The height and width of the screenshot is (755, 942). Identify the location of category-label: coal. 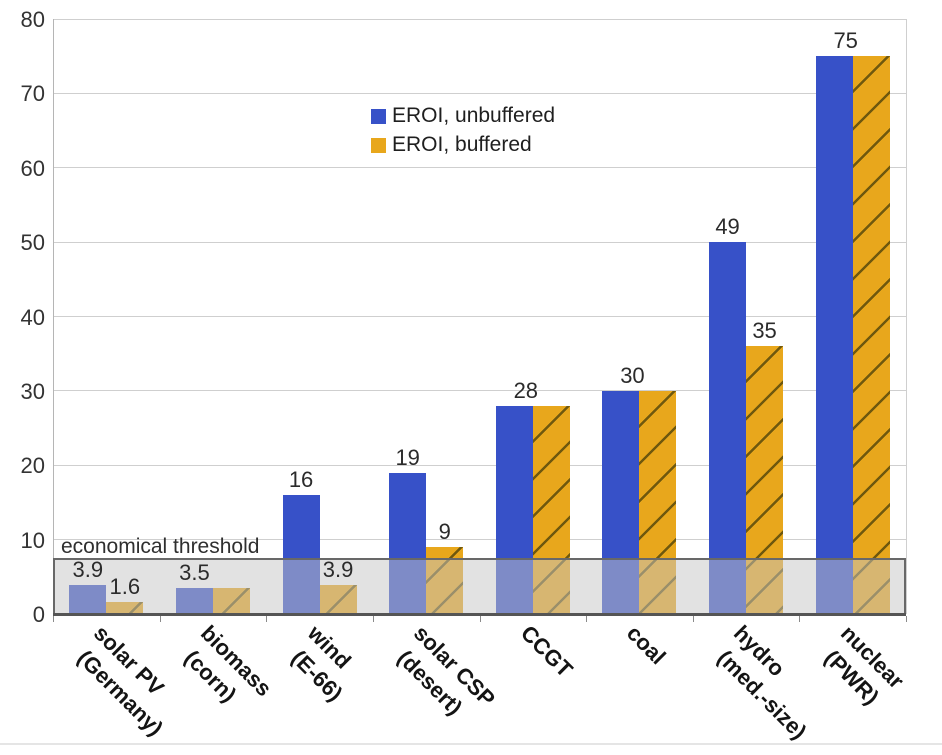
(647, 645).